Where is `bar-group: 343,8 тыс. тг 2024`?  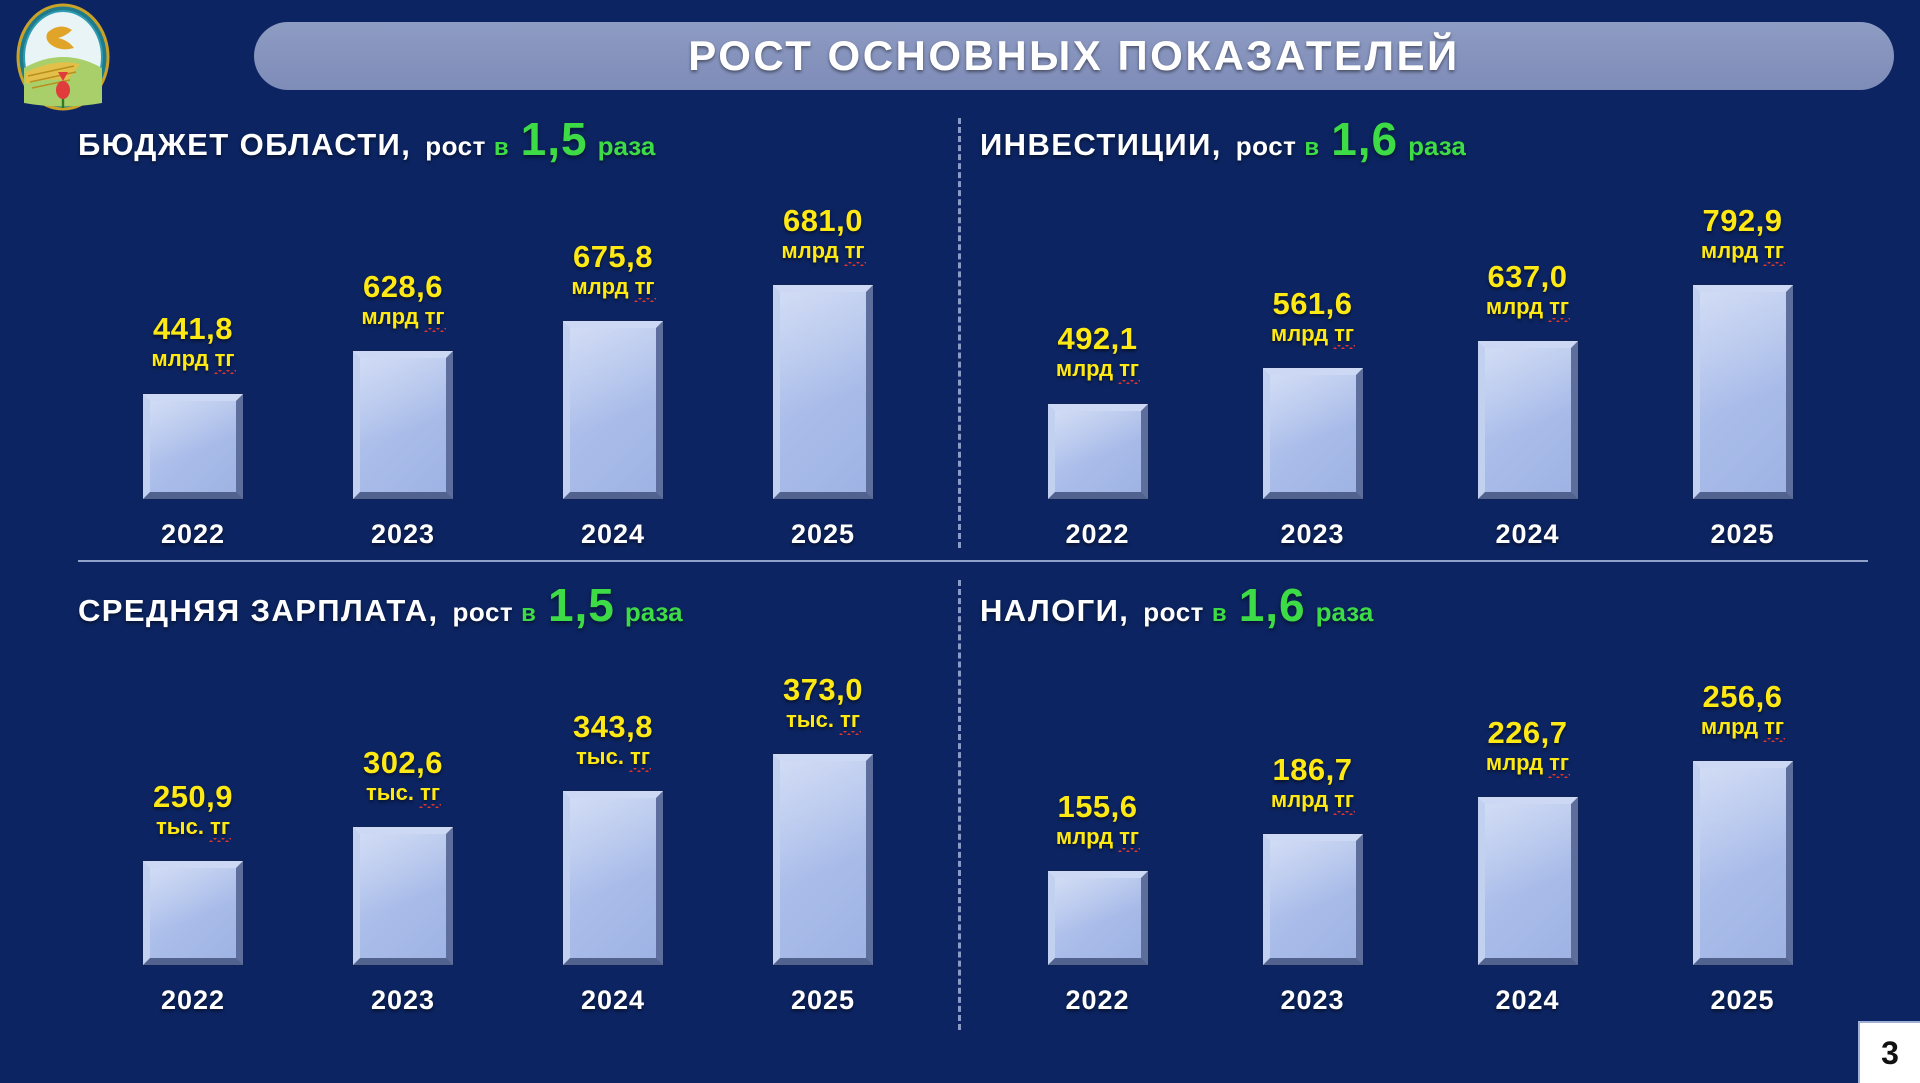
bar-group: 343,8 тыс. тг 2024 is located at coordinates (613, 823).